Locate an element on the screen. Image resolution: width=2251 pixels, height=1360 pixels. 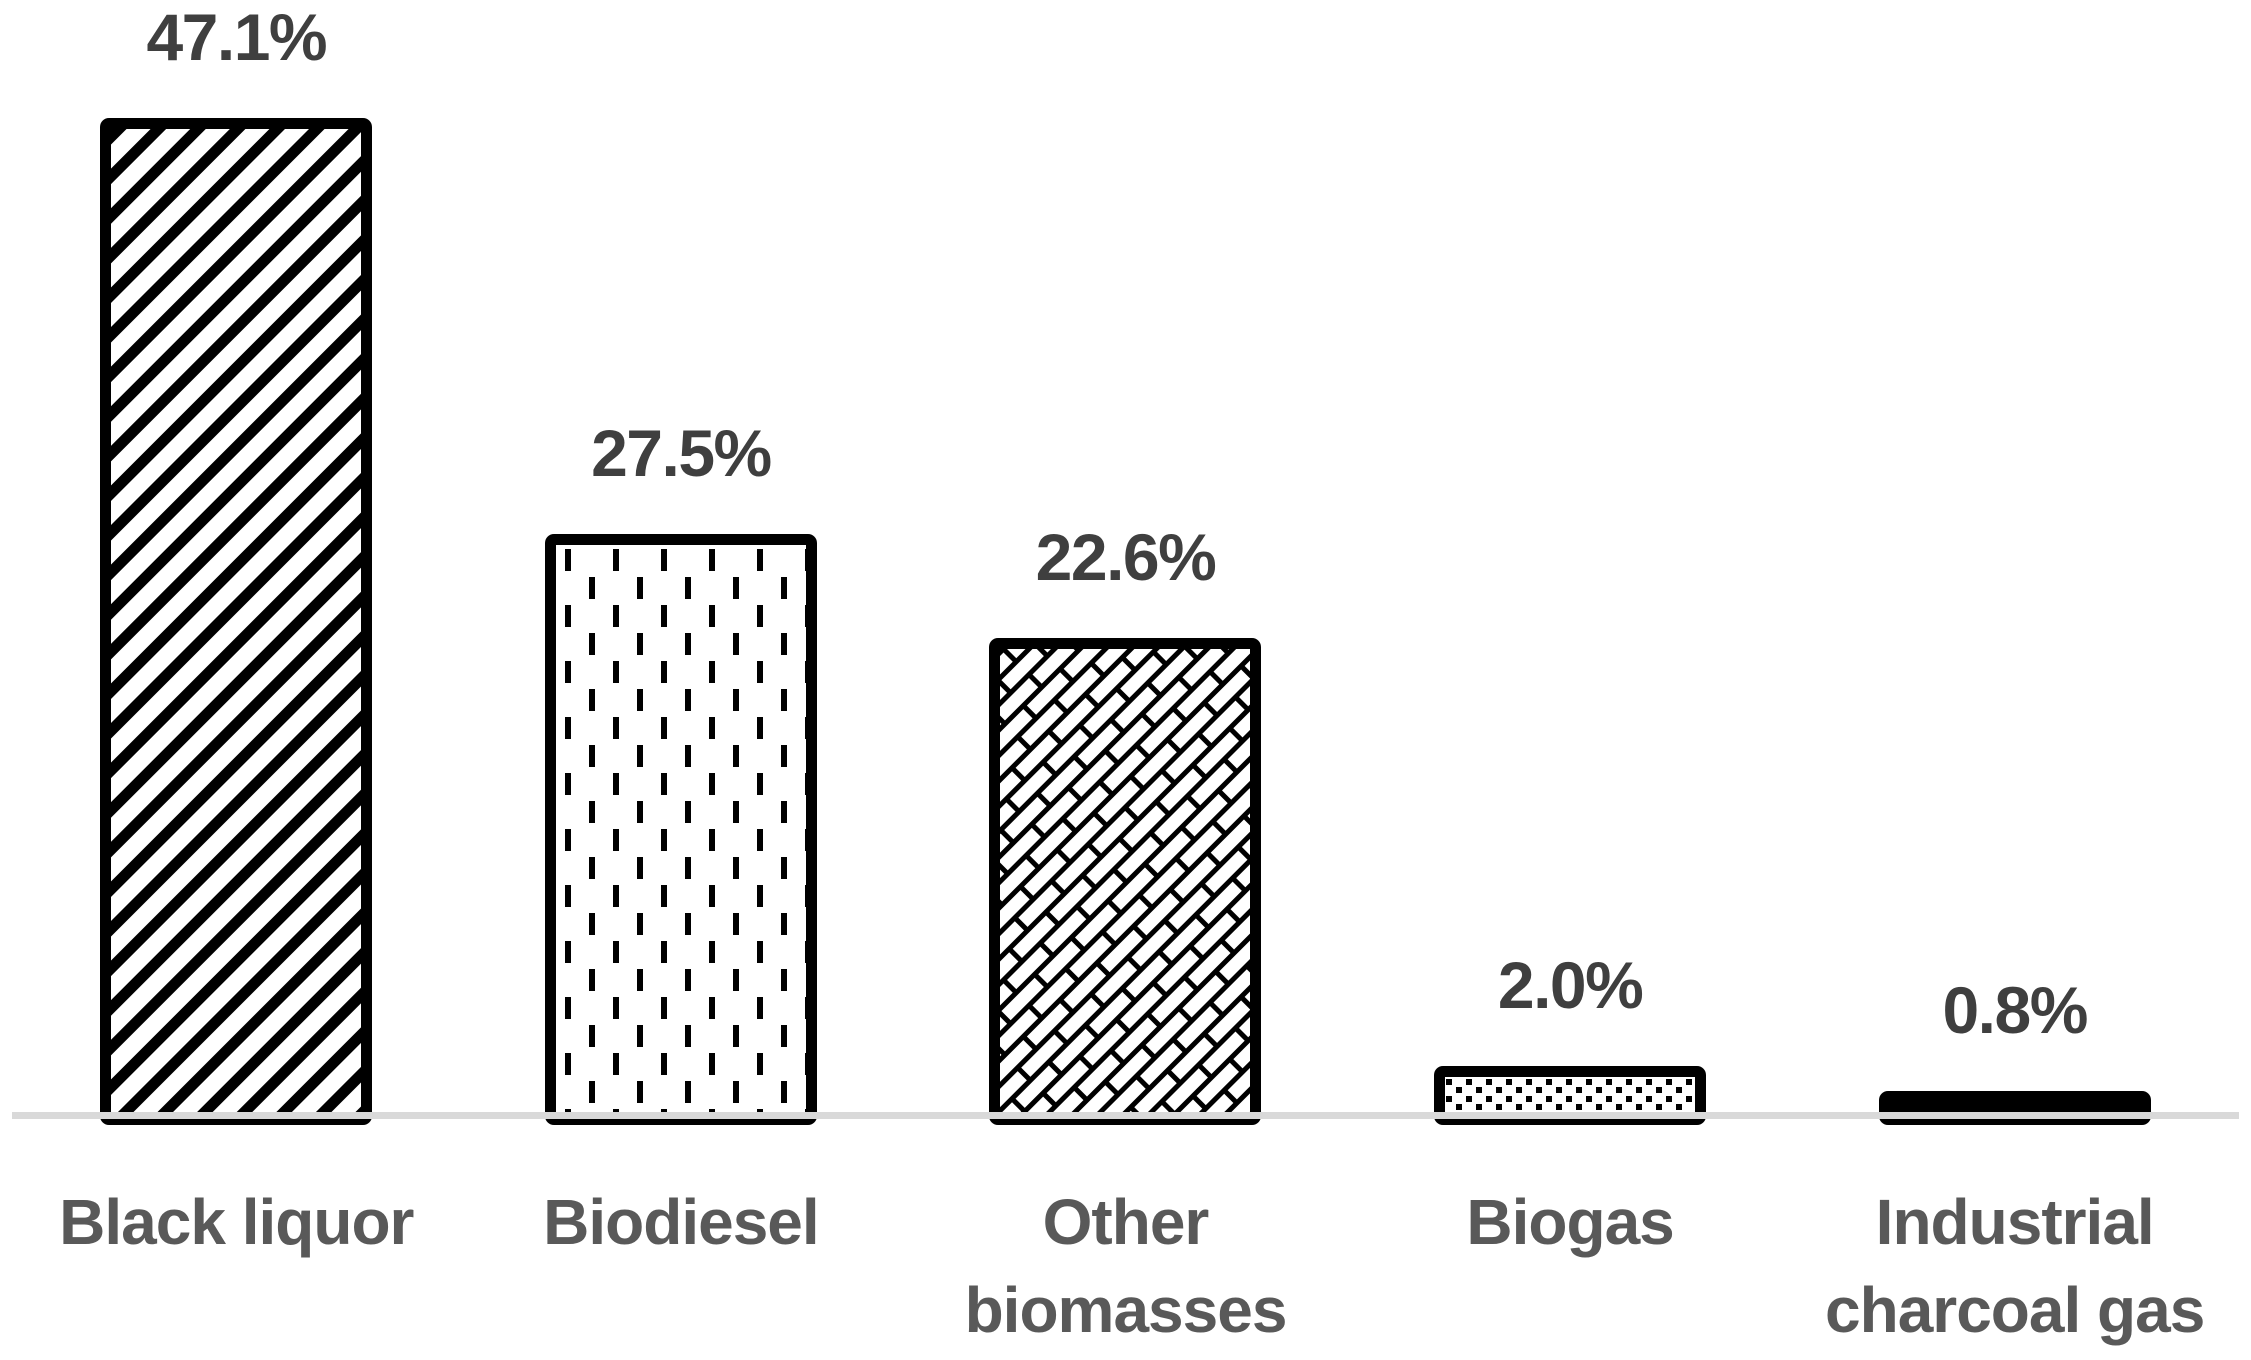
bar-value-label: 27.5% is located at coordinates (681, 453).